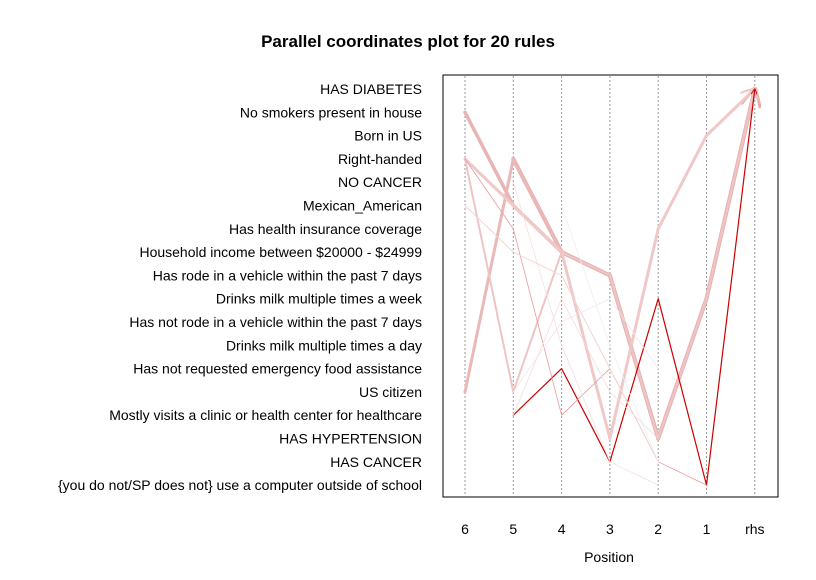 This screenshot has width=816, height=580. I want to click on item-label: HAS HYPERTENSION, so click(350, 439).